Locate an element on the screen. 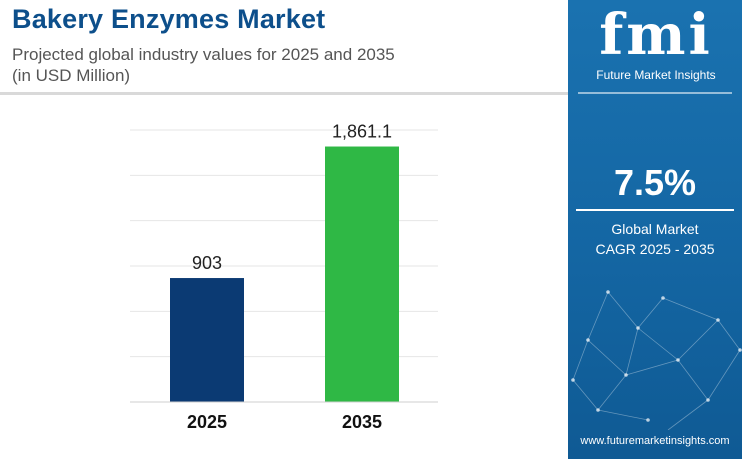 Image resolution: width=742 pixels, height=459 pixels. chart-title: Bakery Enzymes Market is located at coordinates (169, 19).